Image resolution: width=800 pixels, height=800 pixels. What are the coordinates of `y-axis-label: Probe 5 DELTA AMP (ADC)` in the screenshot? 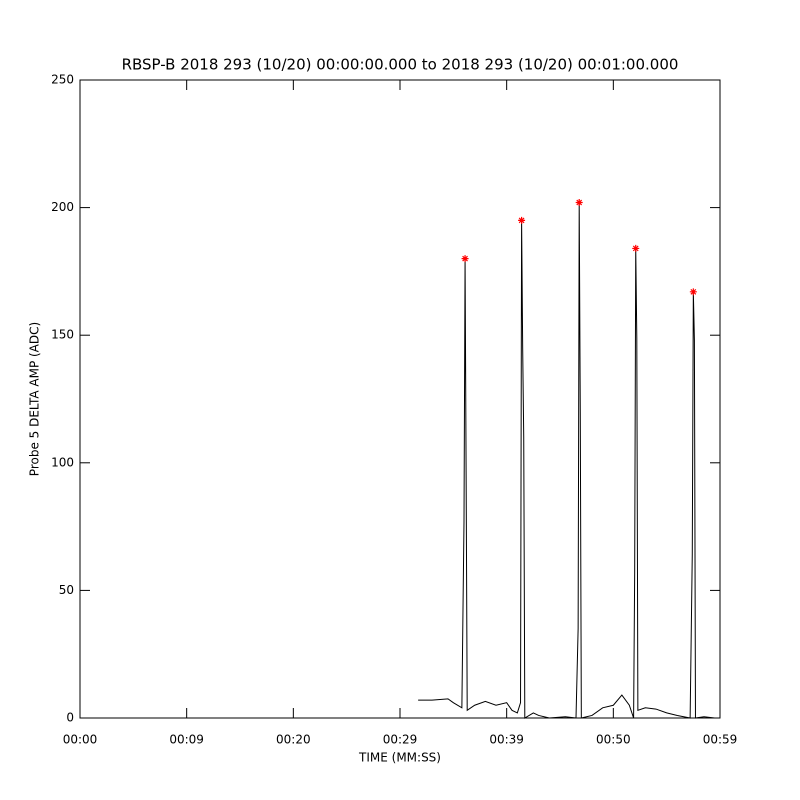 It's located at (35, 399).